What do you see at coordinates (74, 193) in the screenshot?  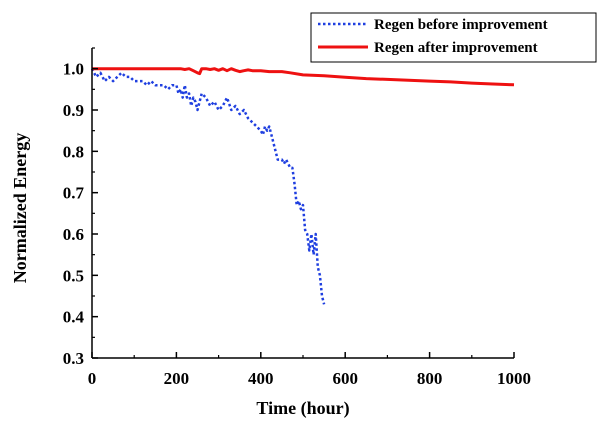 I see `y-tick-label: 0.7` at bounding box center [74, 193].